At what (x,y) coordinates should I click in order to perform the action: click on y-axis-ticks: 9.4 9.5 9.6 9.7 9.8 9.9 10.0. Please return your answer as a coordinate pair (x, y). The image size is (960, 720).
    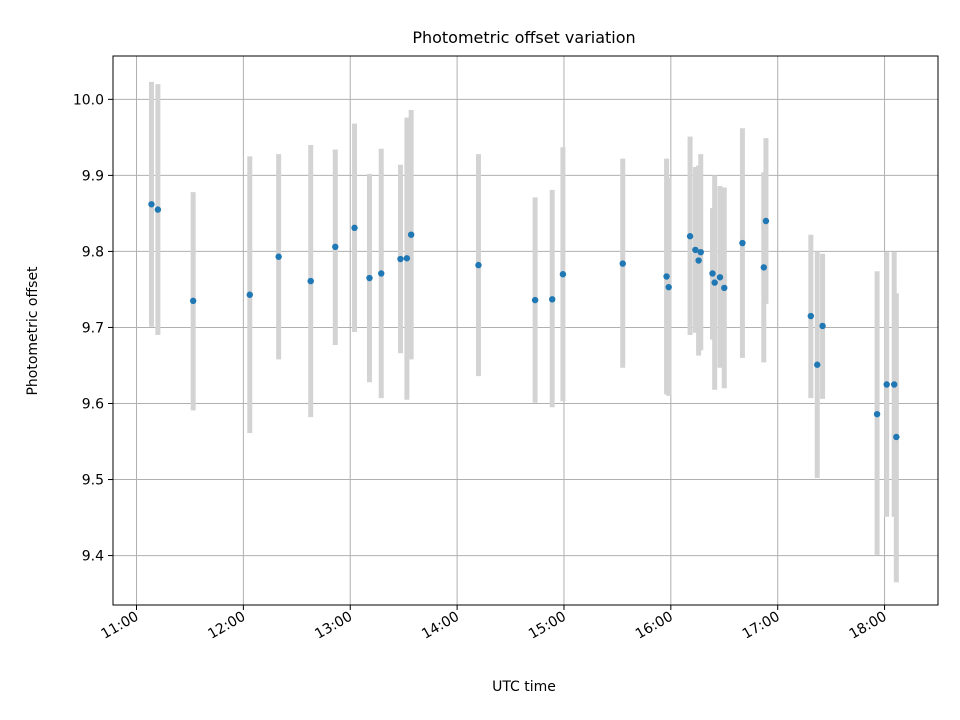
    Looking at the image, I should click on (93, 328).